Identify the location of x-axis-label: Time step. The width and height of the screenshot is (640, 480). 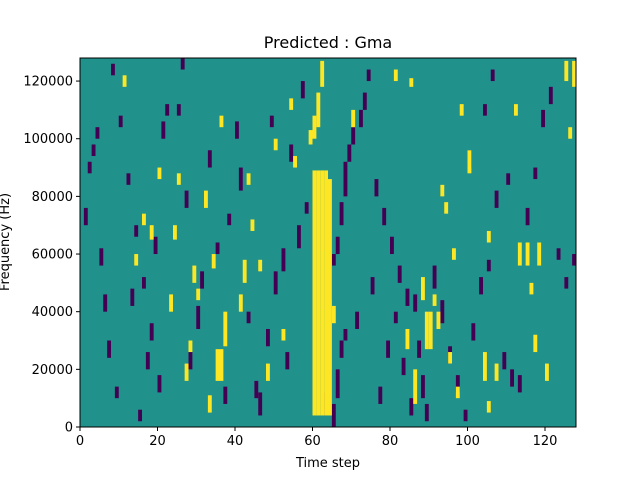
(327, 463).